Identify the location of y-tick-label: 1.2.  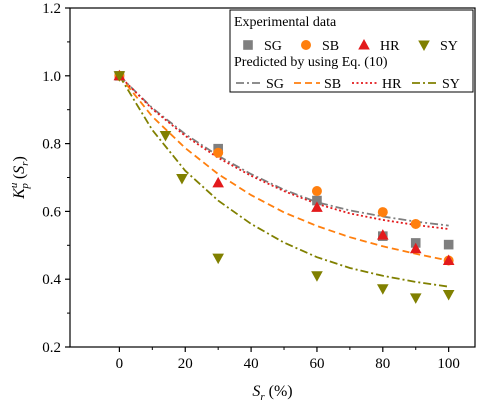
(51, 9).